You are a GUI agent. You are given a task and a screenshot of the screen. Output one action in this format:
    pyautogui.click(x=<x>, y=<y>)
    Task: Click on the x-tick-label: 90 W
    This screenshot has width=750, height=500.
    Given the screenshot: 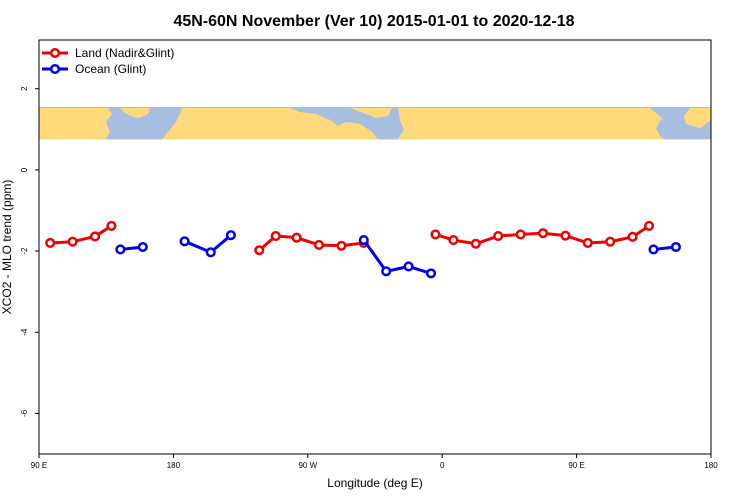 What is the action you would take?
    pyautogui.click(x=307, y=465)
    